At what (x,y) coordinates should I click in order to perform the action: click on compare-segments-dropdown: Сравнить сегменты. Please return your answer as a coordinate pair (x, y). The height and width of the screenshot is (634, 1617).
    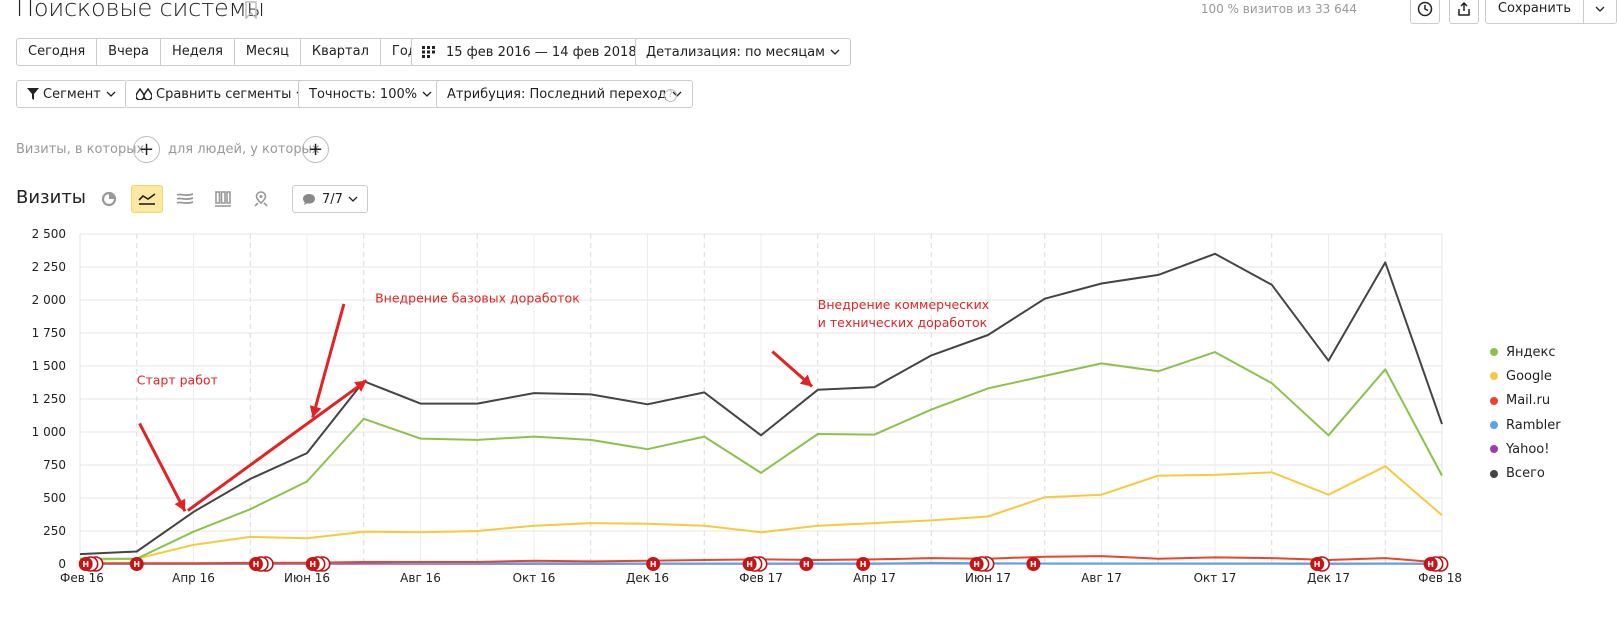
    Looking at the image, I should click on (221, 94).